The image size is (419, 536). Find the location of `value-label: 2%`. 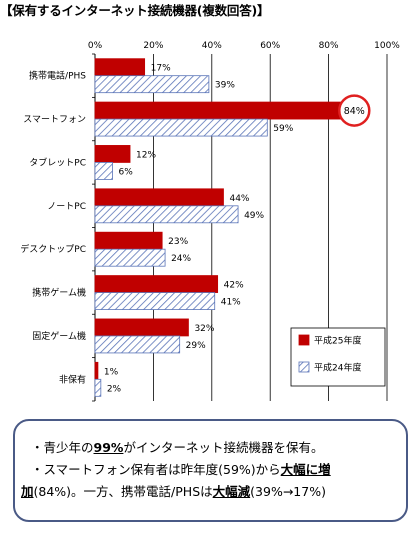

value-label: 2% is located at coordinates (114, 389).